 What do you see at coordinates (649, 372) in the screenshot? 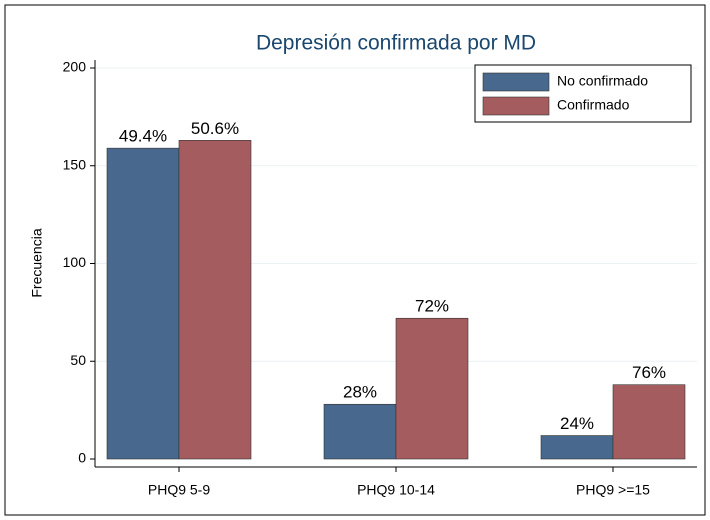
I see `bar-label: 76%` at bounding box center [649, 372].